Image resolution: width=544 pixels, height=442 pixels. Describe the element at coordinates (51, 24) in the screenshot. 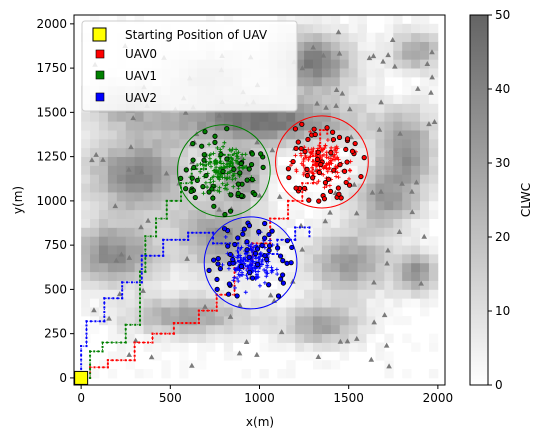

I see `y-tick-label: 2000` at that location.